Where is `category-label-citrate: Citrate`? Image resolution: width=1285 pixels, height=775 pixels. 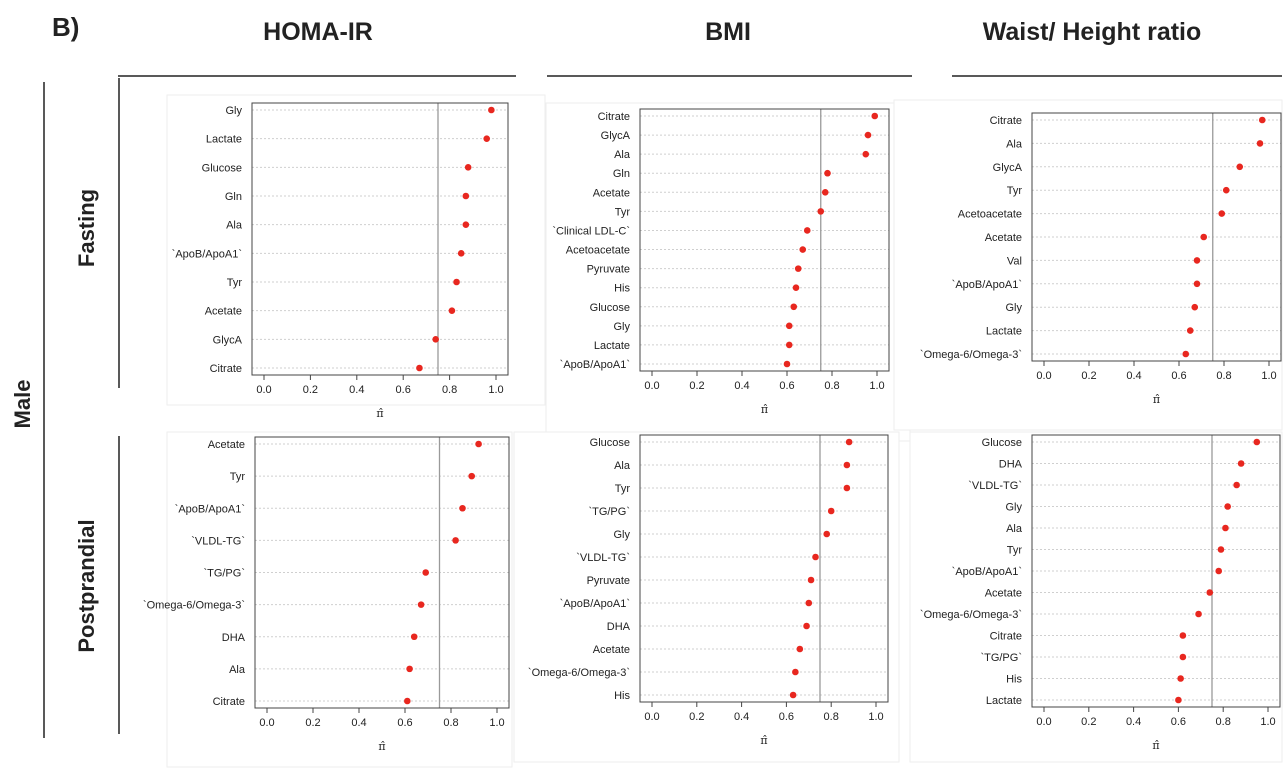 category-label-citrate: Citrate is located at coordinates (1006, 121).